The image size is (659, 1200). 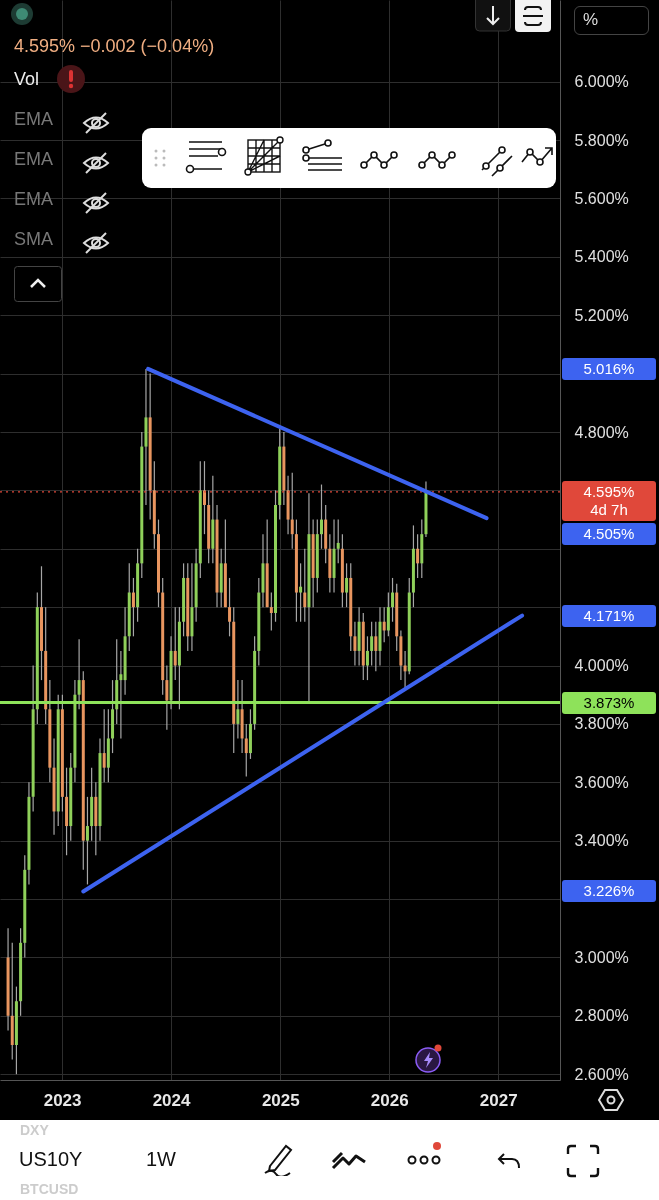 What do you see at coordinates (609, 500) in the screenshot?
I see `ref-line-label: 4.595% 4d 7h` at bounding box center [609, 500].